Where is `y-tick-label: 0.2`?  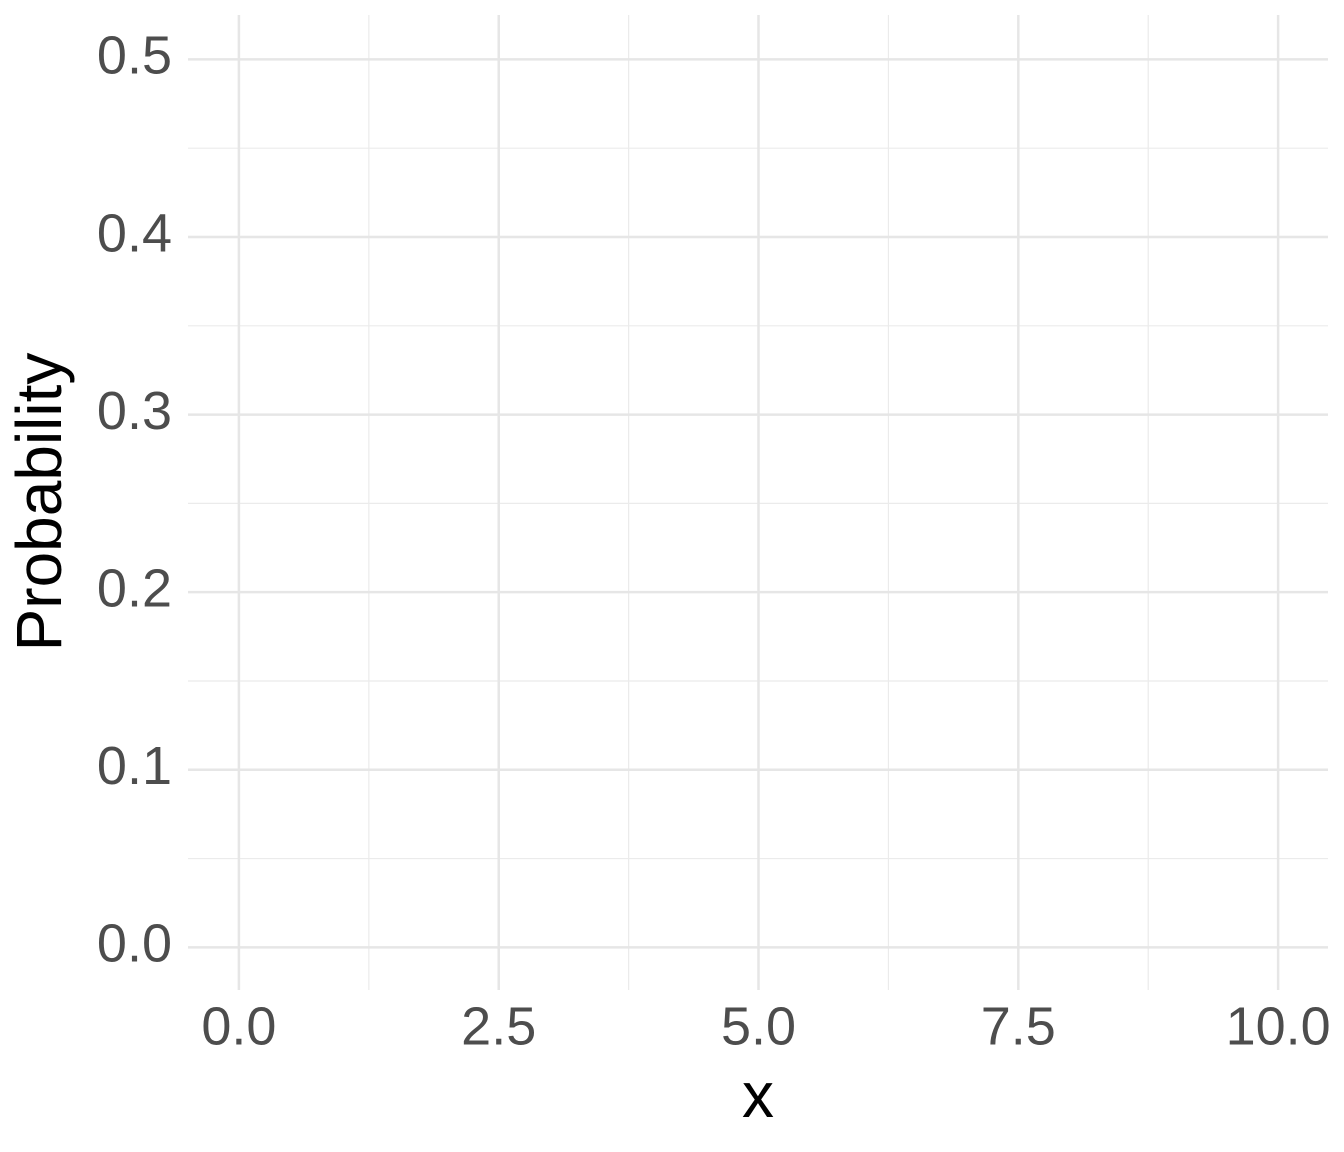
y-tick-label: 0.2 is located at coordinates (134, 588).